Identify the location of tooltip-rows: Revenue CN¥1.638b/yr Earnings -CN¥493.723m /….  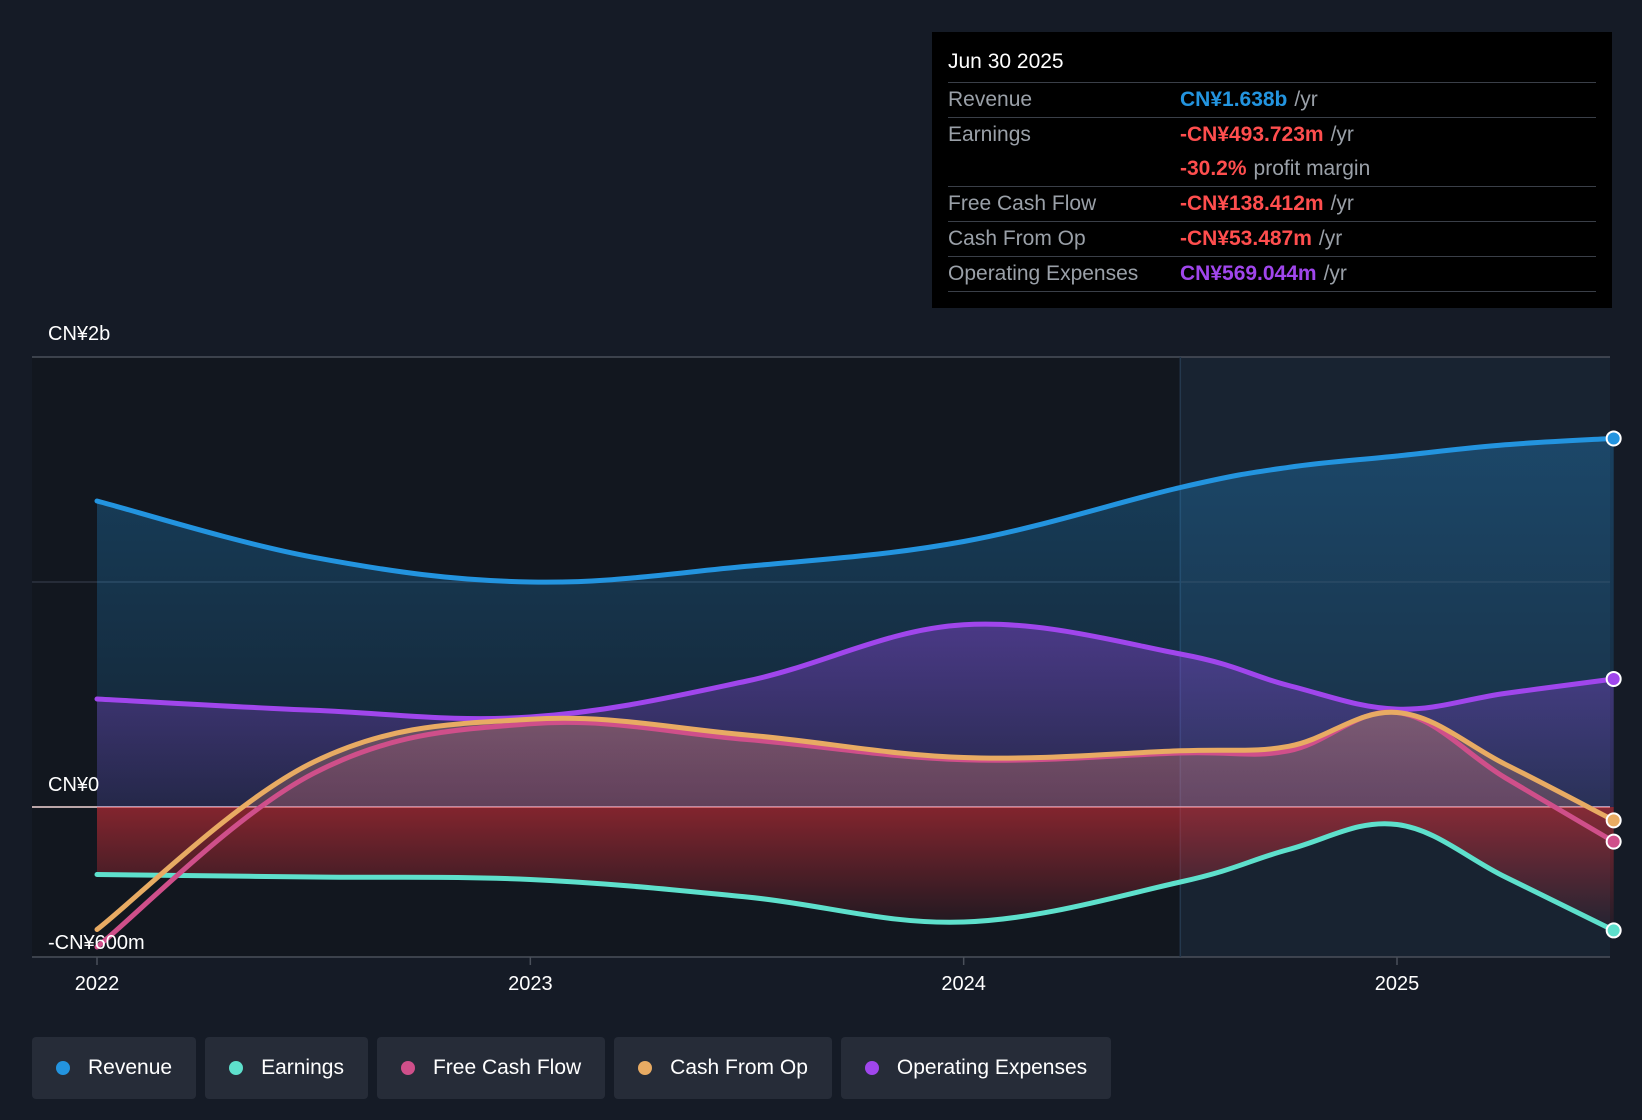
(1272, 187).